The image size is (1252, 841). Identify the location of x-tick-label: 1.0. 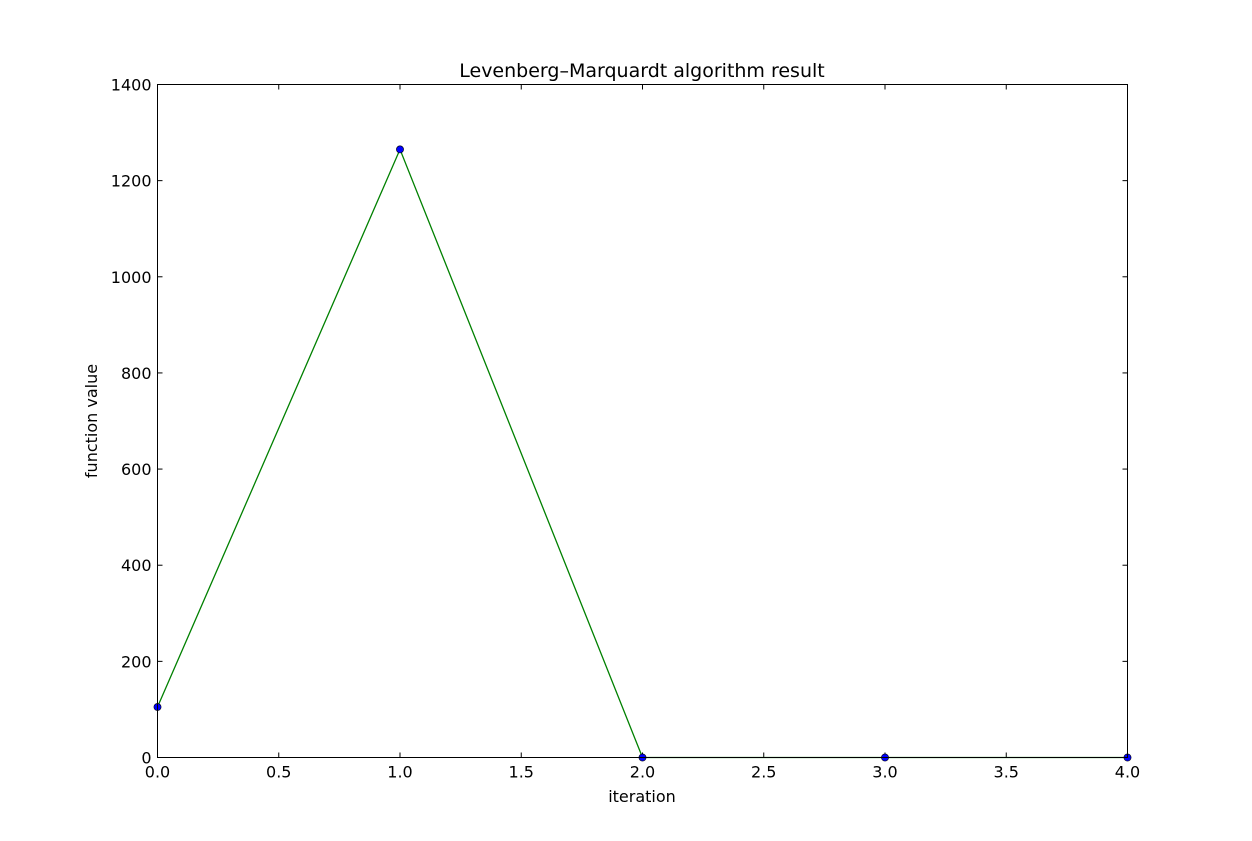
(399, 772).